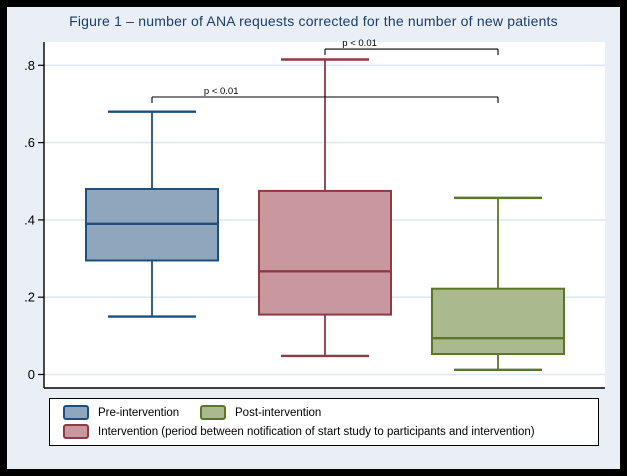 This screenshot has width=627, height=476. Describe the element at coordinates (139, 412) in the screenshot. I see `legend-label-pre: Pre-intervention` at that location.